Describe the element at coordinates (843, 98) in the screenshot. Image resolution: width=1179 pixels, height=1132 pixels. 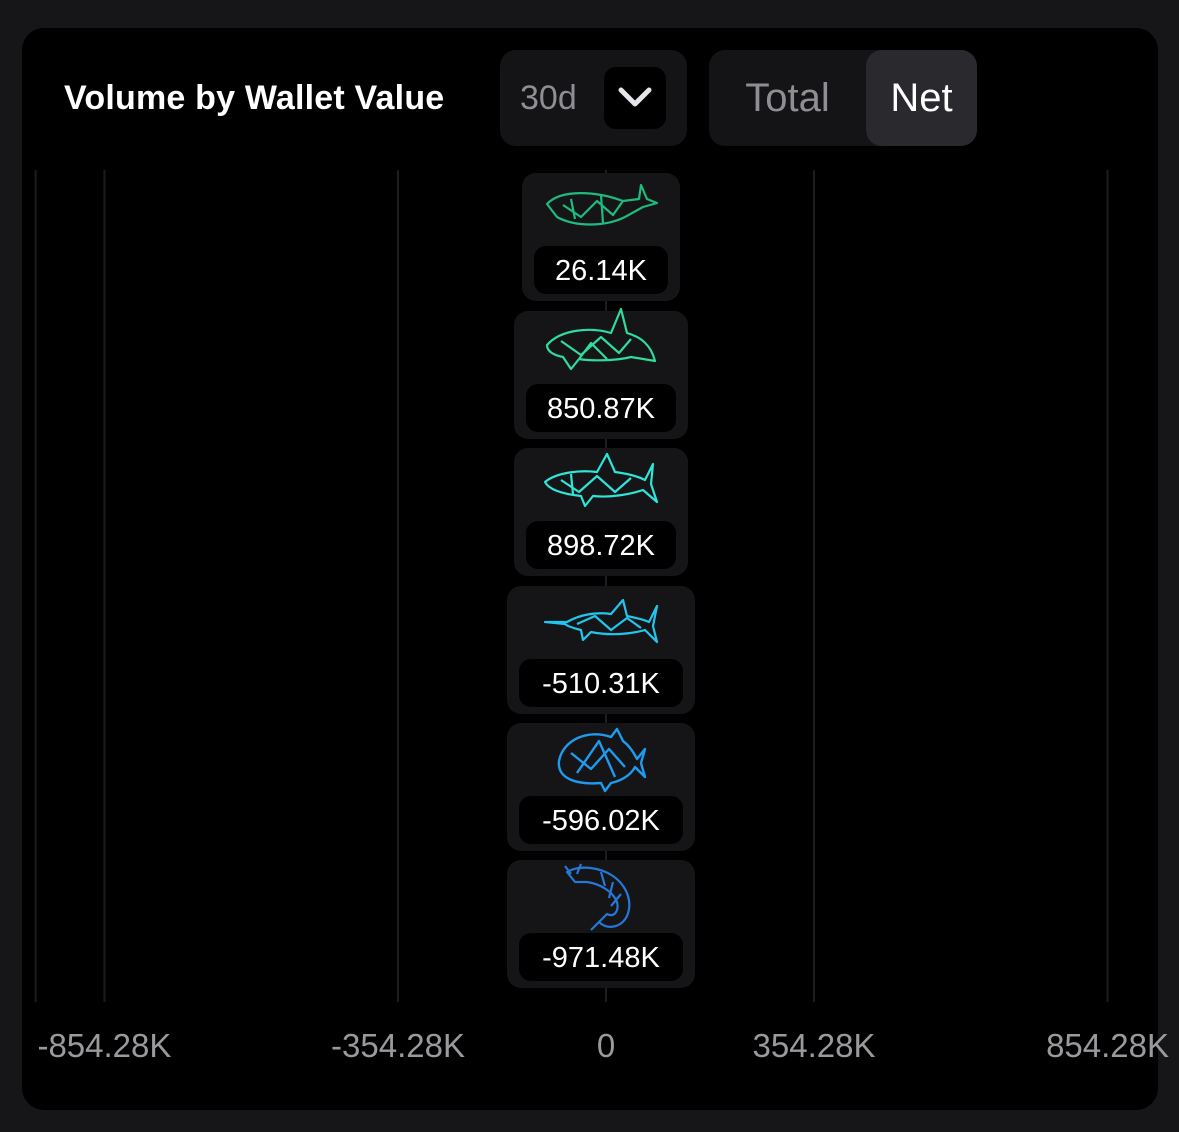
I see `total-net-toggle: Total Net` at that location.